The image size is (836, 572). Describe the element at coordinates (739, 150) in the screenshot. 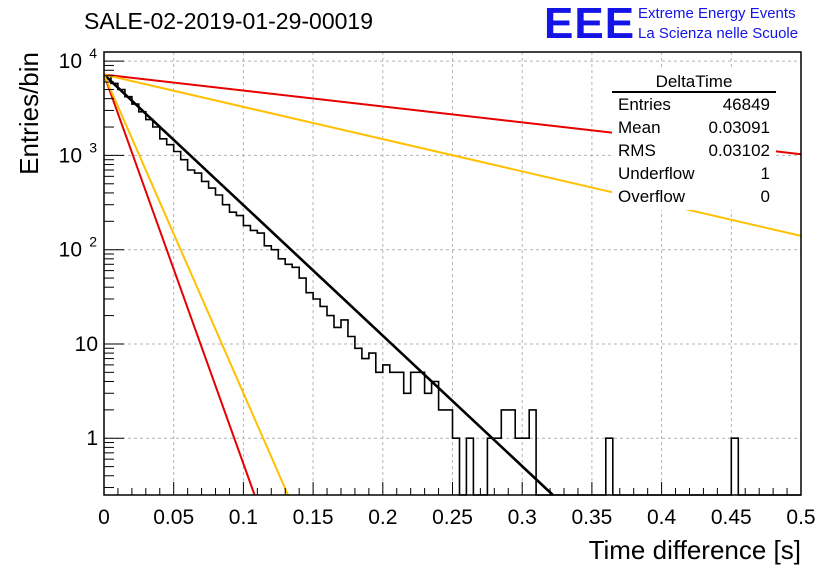

I see `stats-value-rms: 0.03102` at that location.